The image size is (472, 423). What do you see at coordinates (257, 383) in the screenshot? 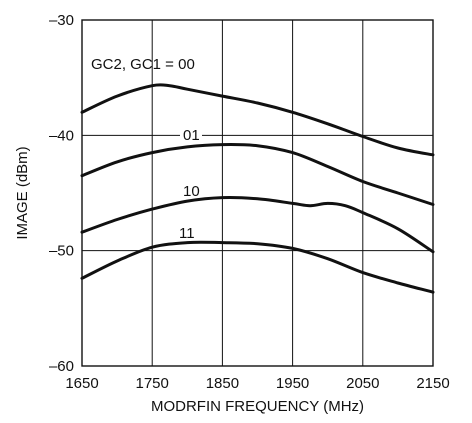
I see `x-tick-labels: 1650 1750 1850 1950 2050 2150` at bounding box center [257, 383].